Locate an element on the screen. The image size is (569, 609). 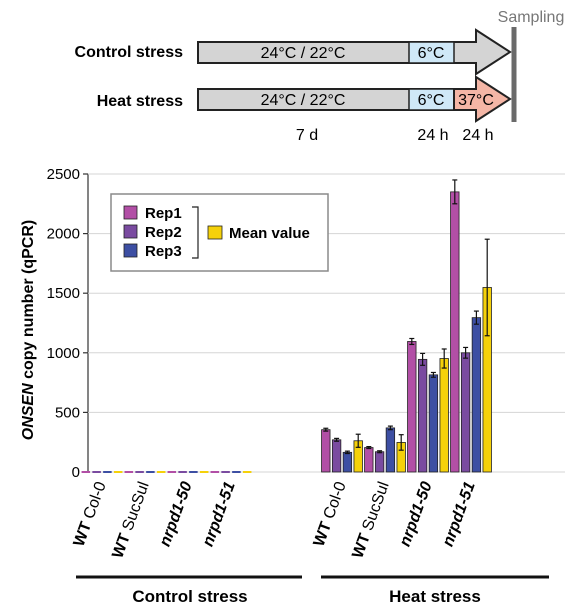
y-axis-title: ONSEN copy number (qPCR) is located at coordinates (28, 330).